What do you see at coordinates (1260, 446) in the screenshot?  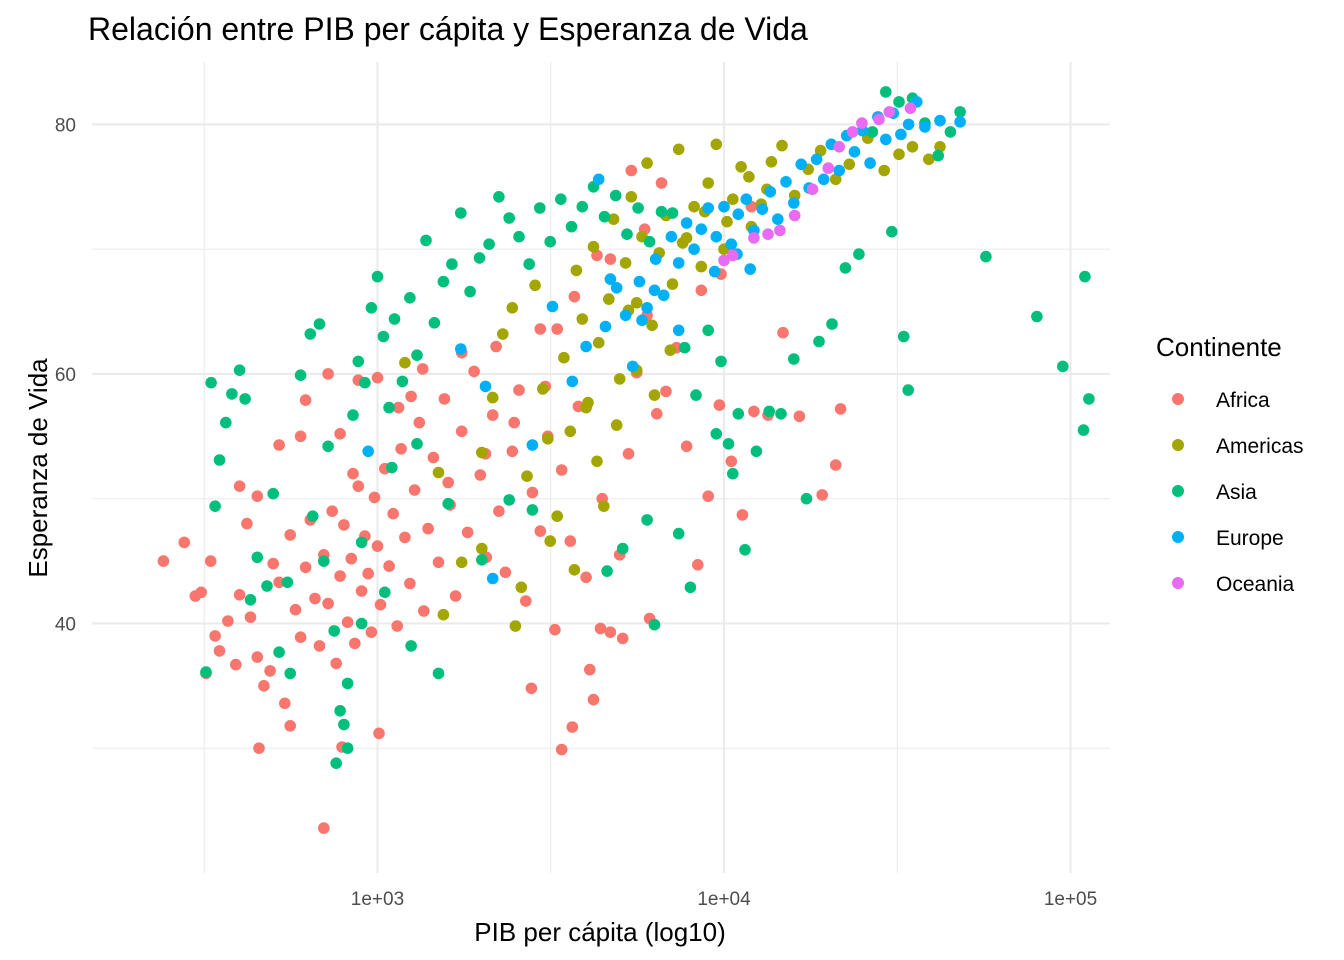 I see `legend-label-americas: Americas` at bounding box center [1260, 446].